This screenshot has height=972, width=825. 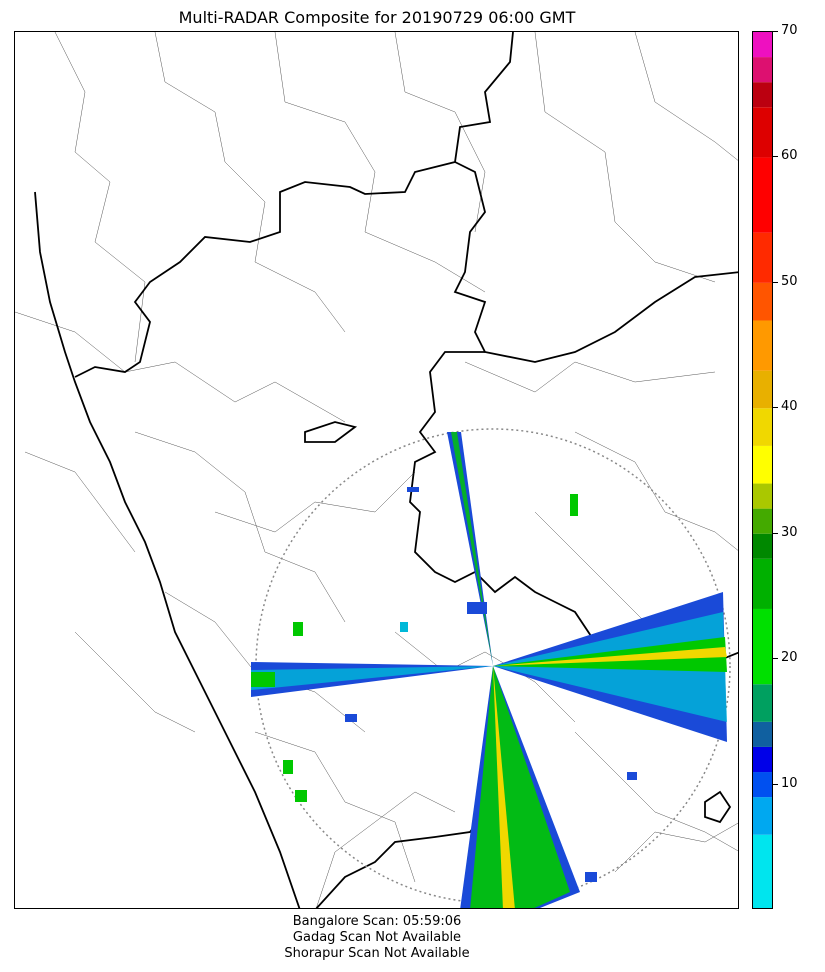 I want to click on tick-label: 10, so click(x=789, y=783).